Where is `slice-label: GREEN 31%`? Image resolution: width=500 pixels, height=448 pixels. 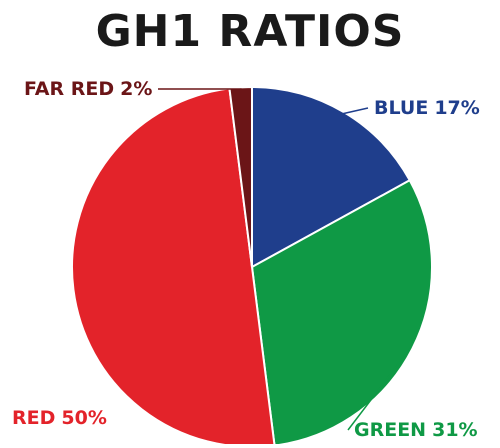
slice-label: GREEN 31% is located at coordinates (416, 430).